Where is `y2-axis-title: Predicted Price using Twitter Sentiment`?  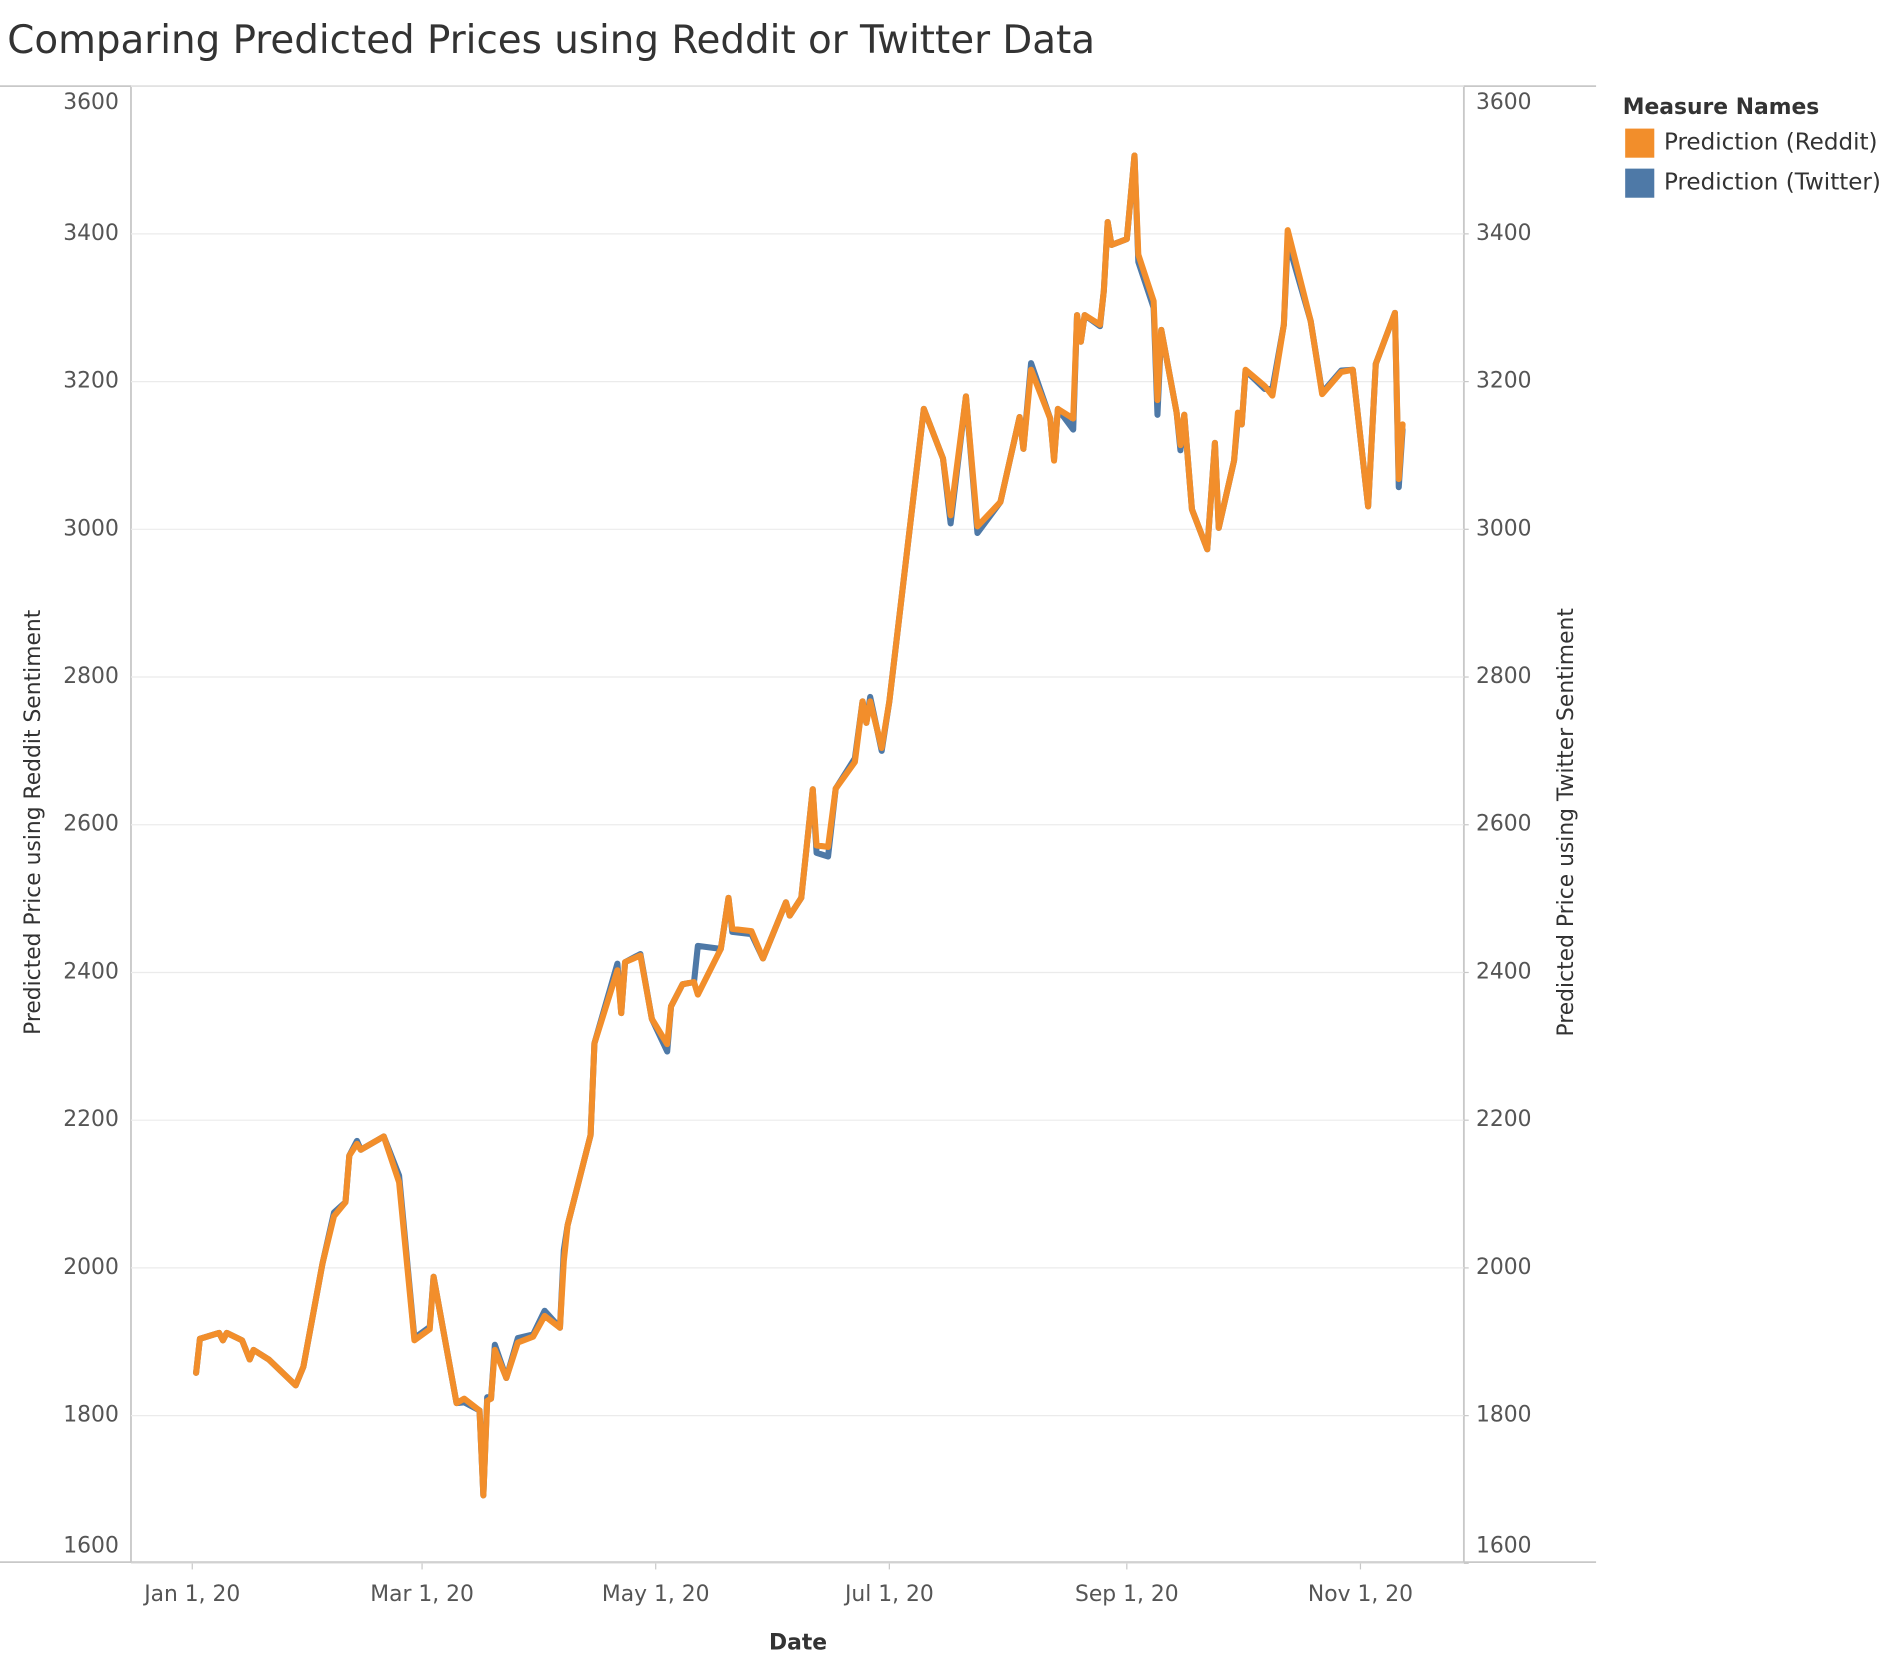
y2-axis-title: Predicted Price using Twitter Sentiment is located at coordinates (1566, 822).